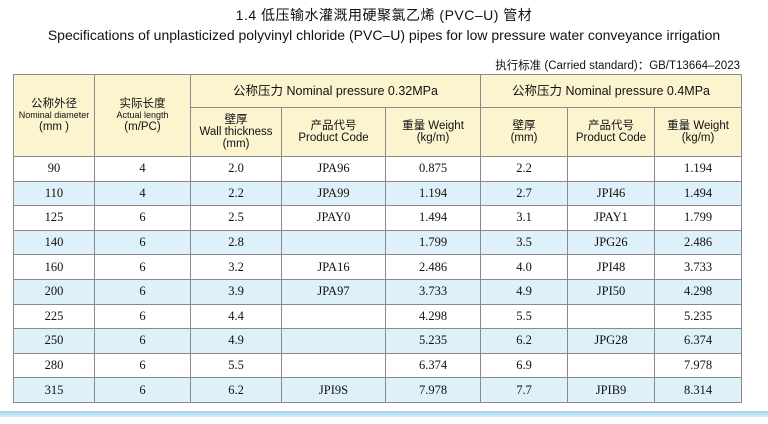 This screenshot has height=424, width=768. Describe the element at coordinates (333, 291) in the screenshot. I see `cell-product-code: JPA97` at that location.